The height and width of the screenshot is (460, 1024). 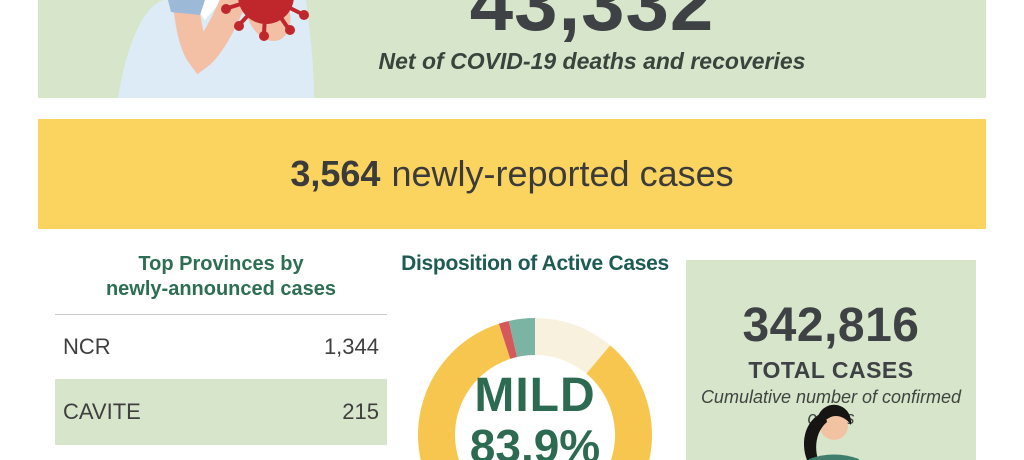 What do you see at coordinates (831, 325) in the screenshot?
I see `total-cases-value: 342,816` at bounding box center [831, 325].